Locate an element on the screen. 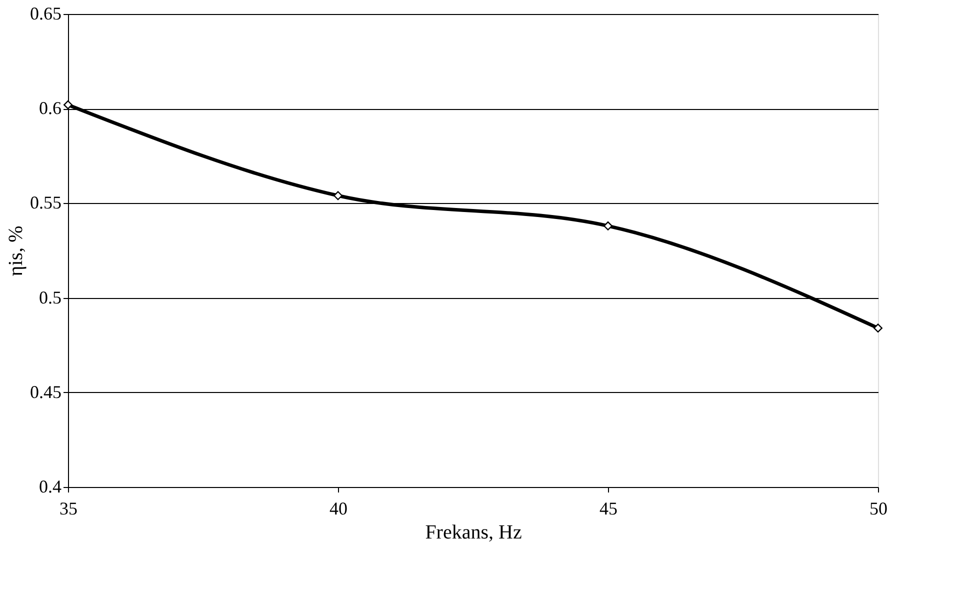  y-axis-title: ηis, % is located at coordinates (16, 251).